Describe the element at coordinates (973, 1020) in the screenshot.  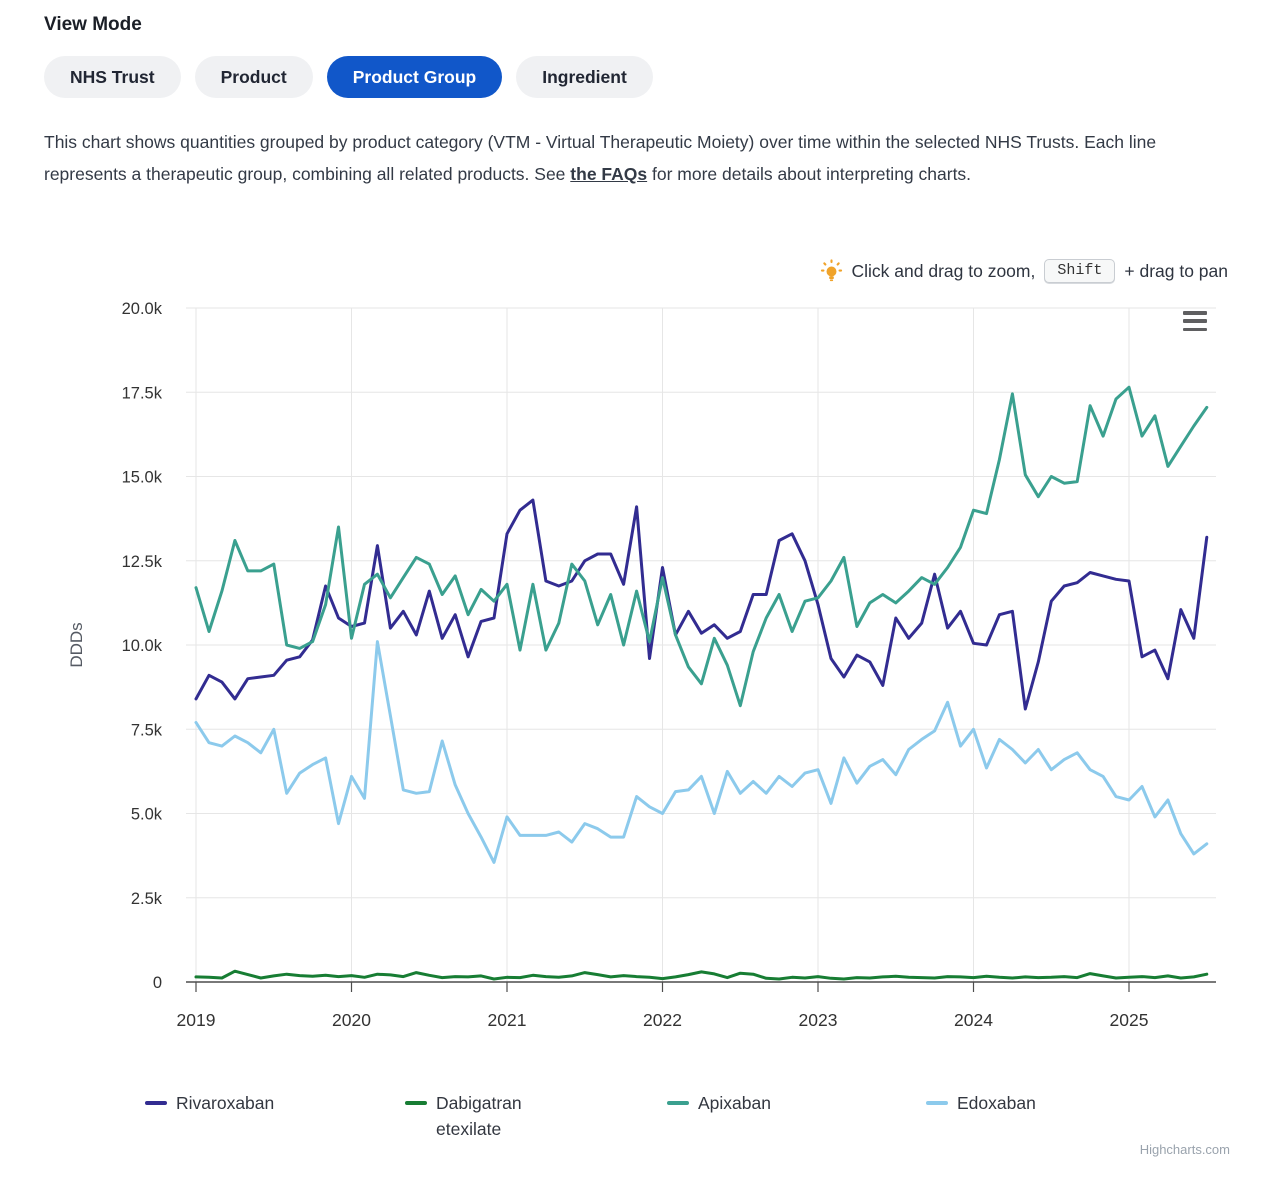
I see `x-axis-tick-label: 2024` at that location.